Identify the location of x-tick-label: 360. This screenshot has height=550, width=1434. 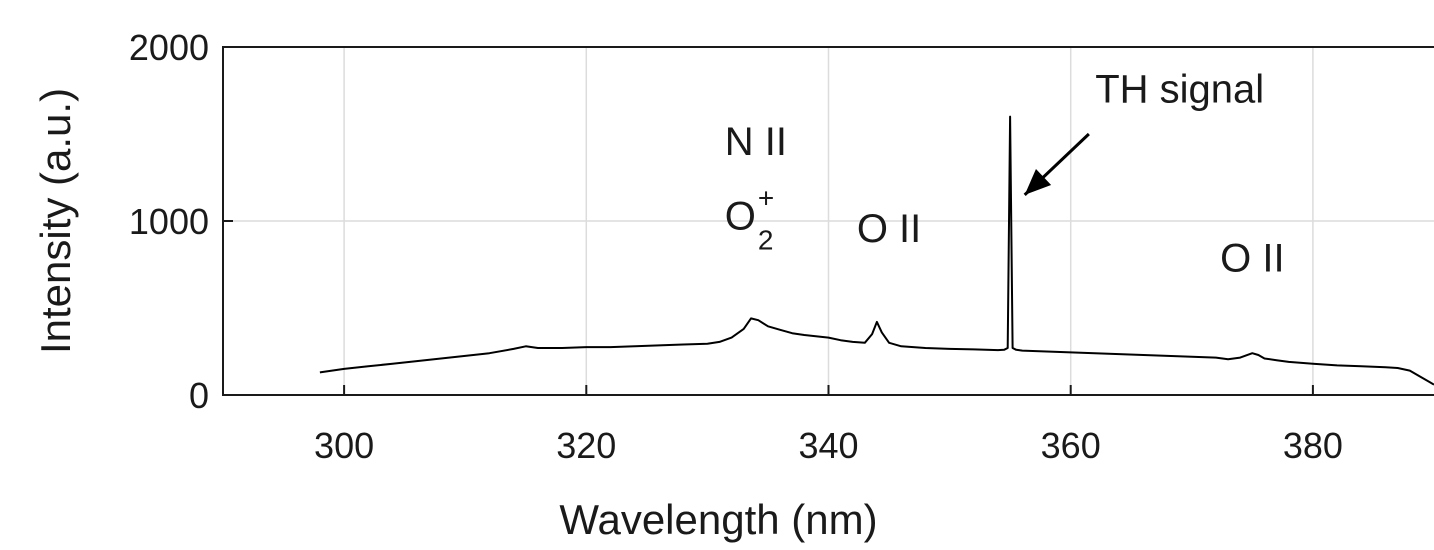
(1071, 445).